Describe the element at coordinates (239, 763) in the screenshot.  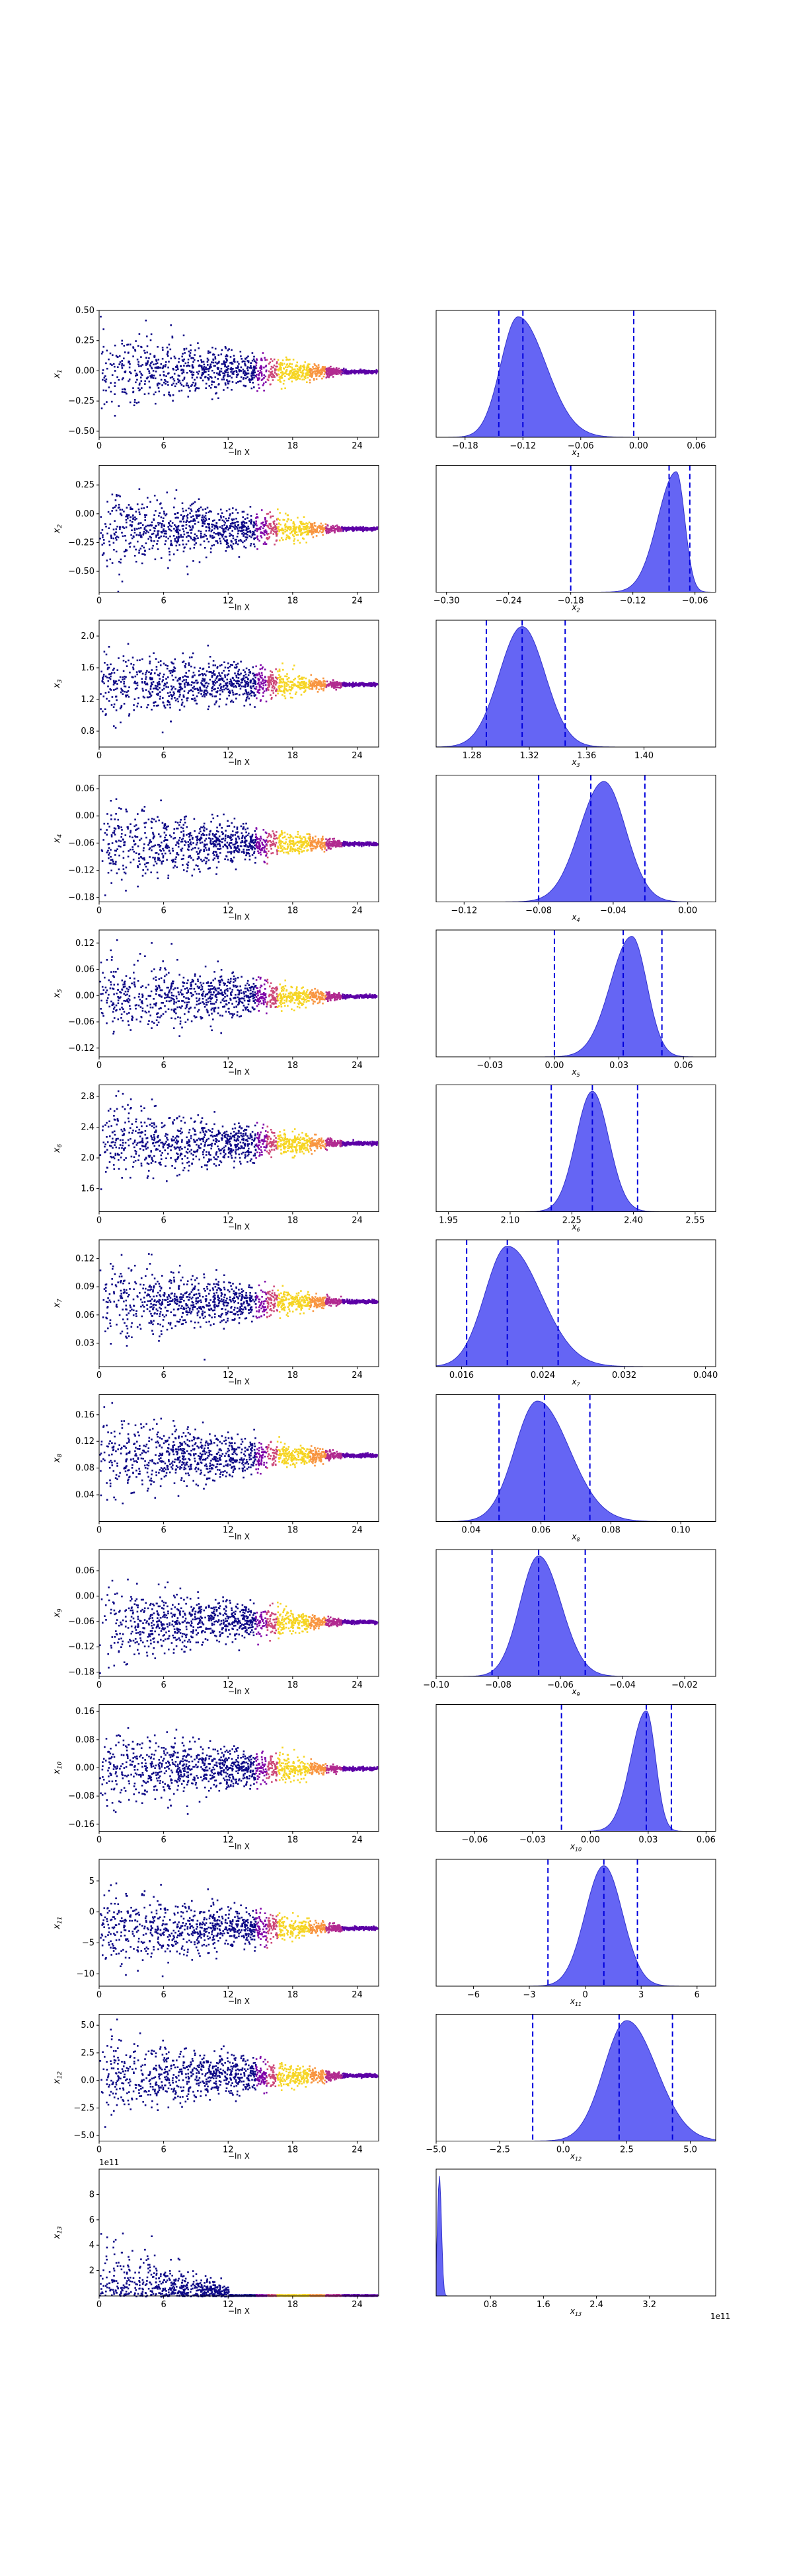
I see `trace-xlabel: −ln X` at that location.